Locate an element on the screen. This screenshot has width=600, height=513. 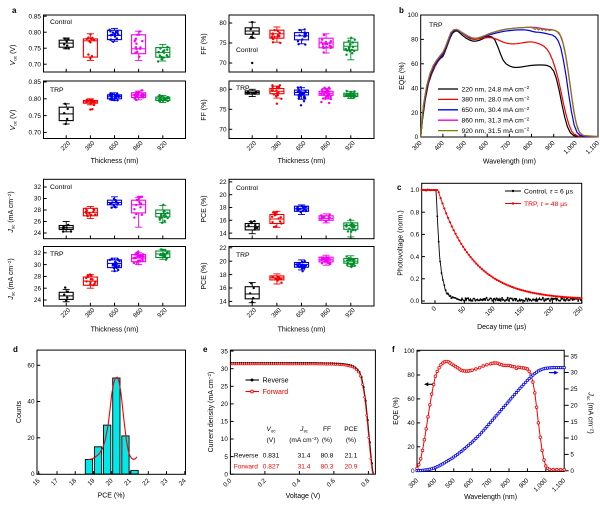
svg-text: 860 nm, 31.3 mA cm−2 is located at coordinates (496, 120).